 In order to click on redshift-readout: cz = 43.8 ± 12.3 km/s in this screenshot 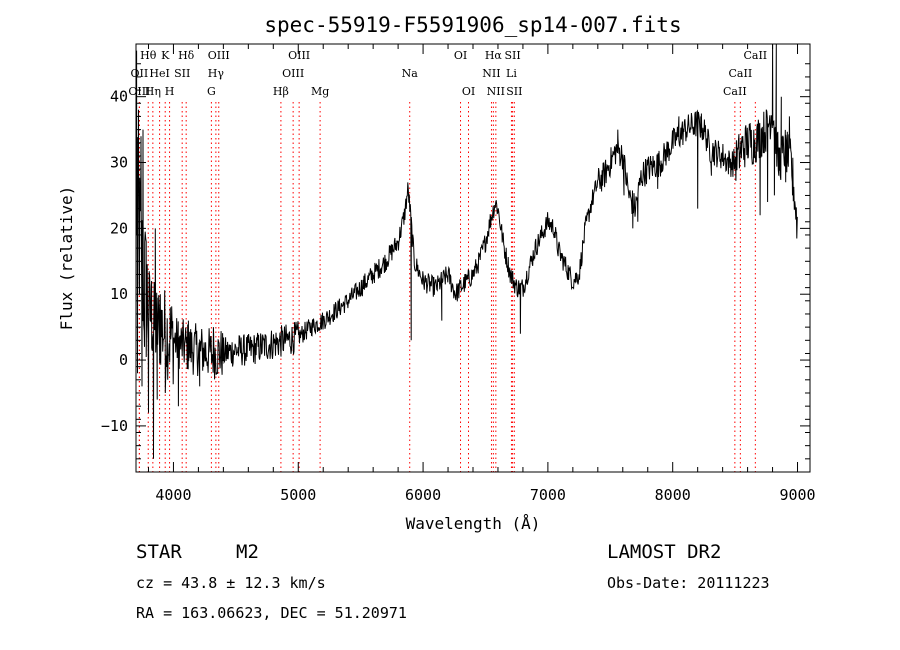, I will do `click(231, 583)`.